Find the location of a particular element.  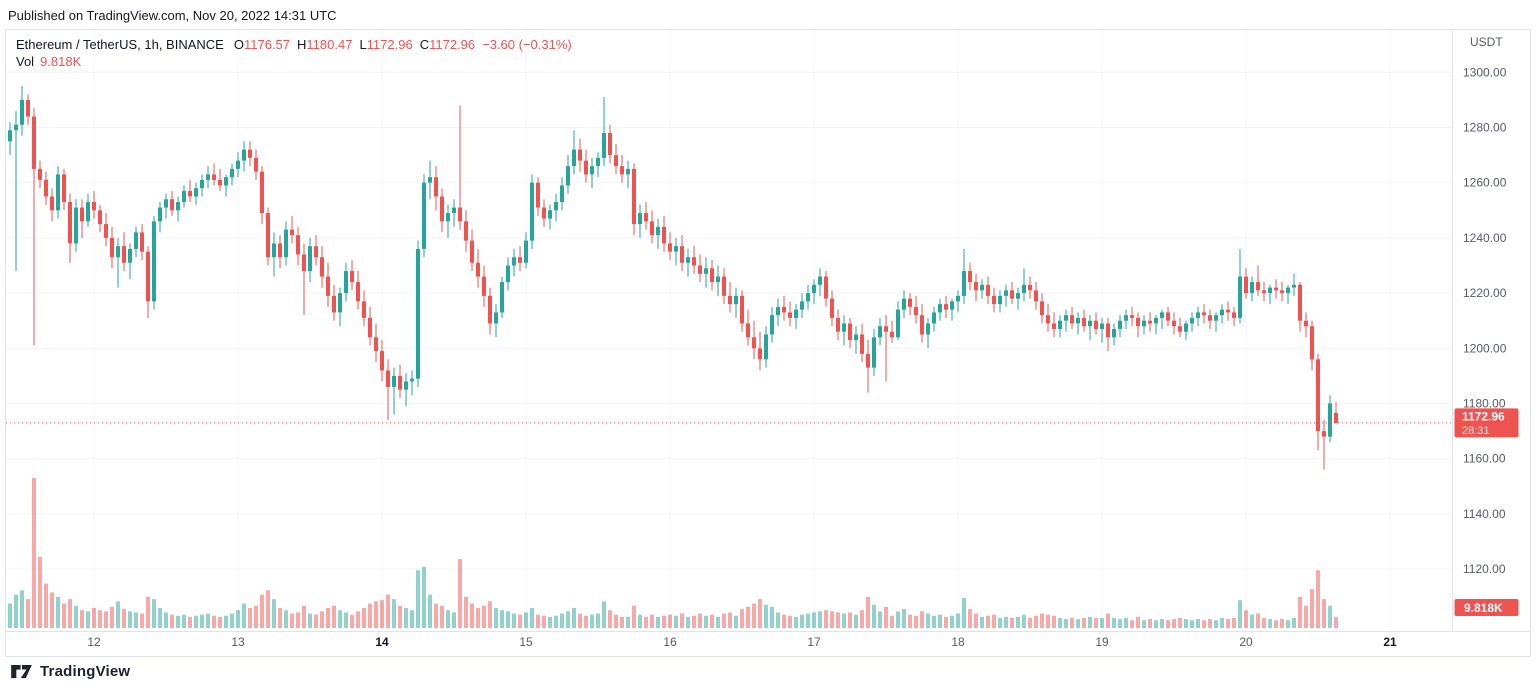

tradingview-logo-text: TradingView is located at coordinates (85, 671).